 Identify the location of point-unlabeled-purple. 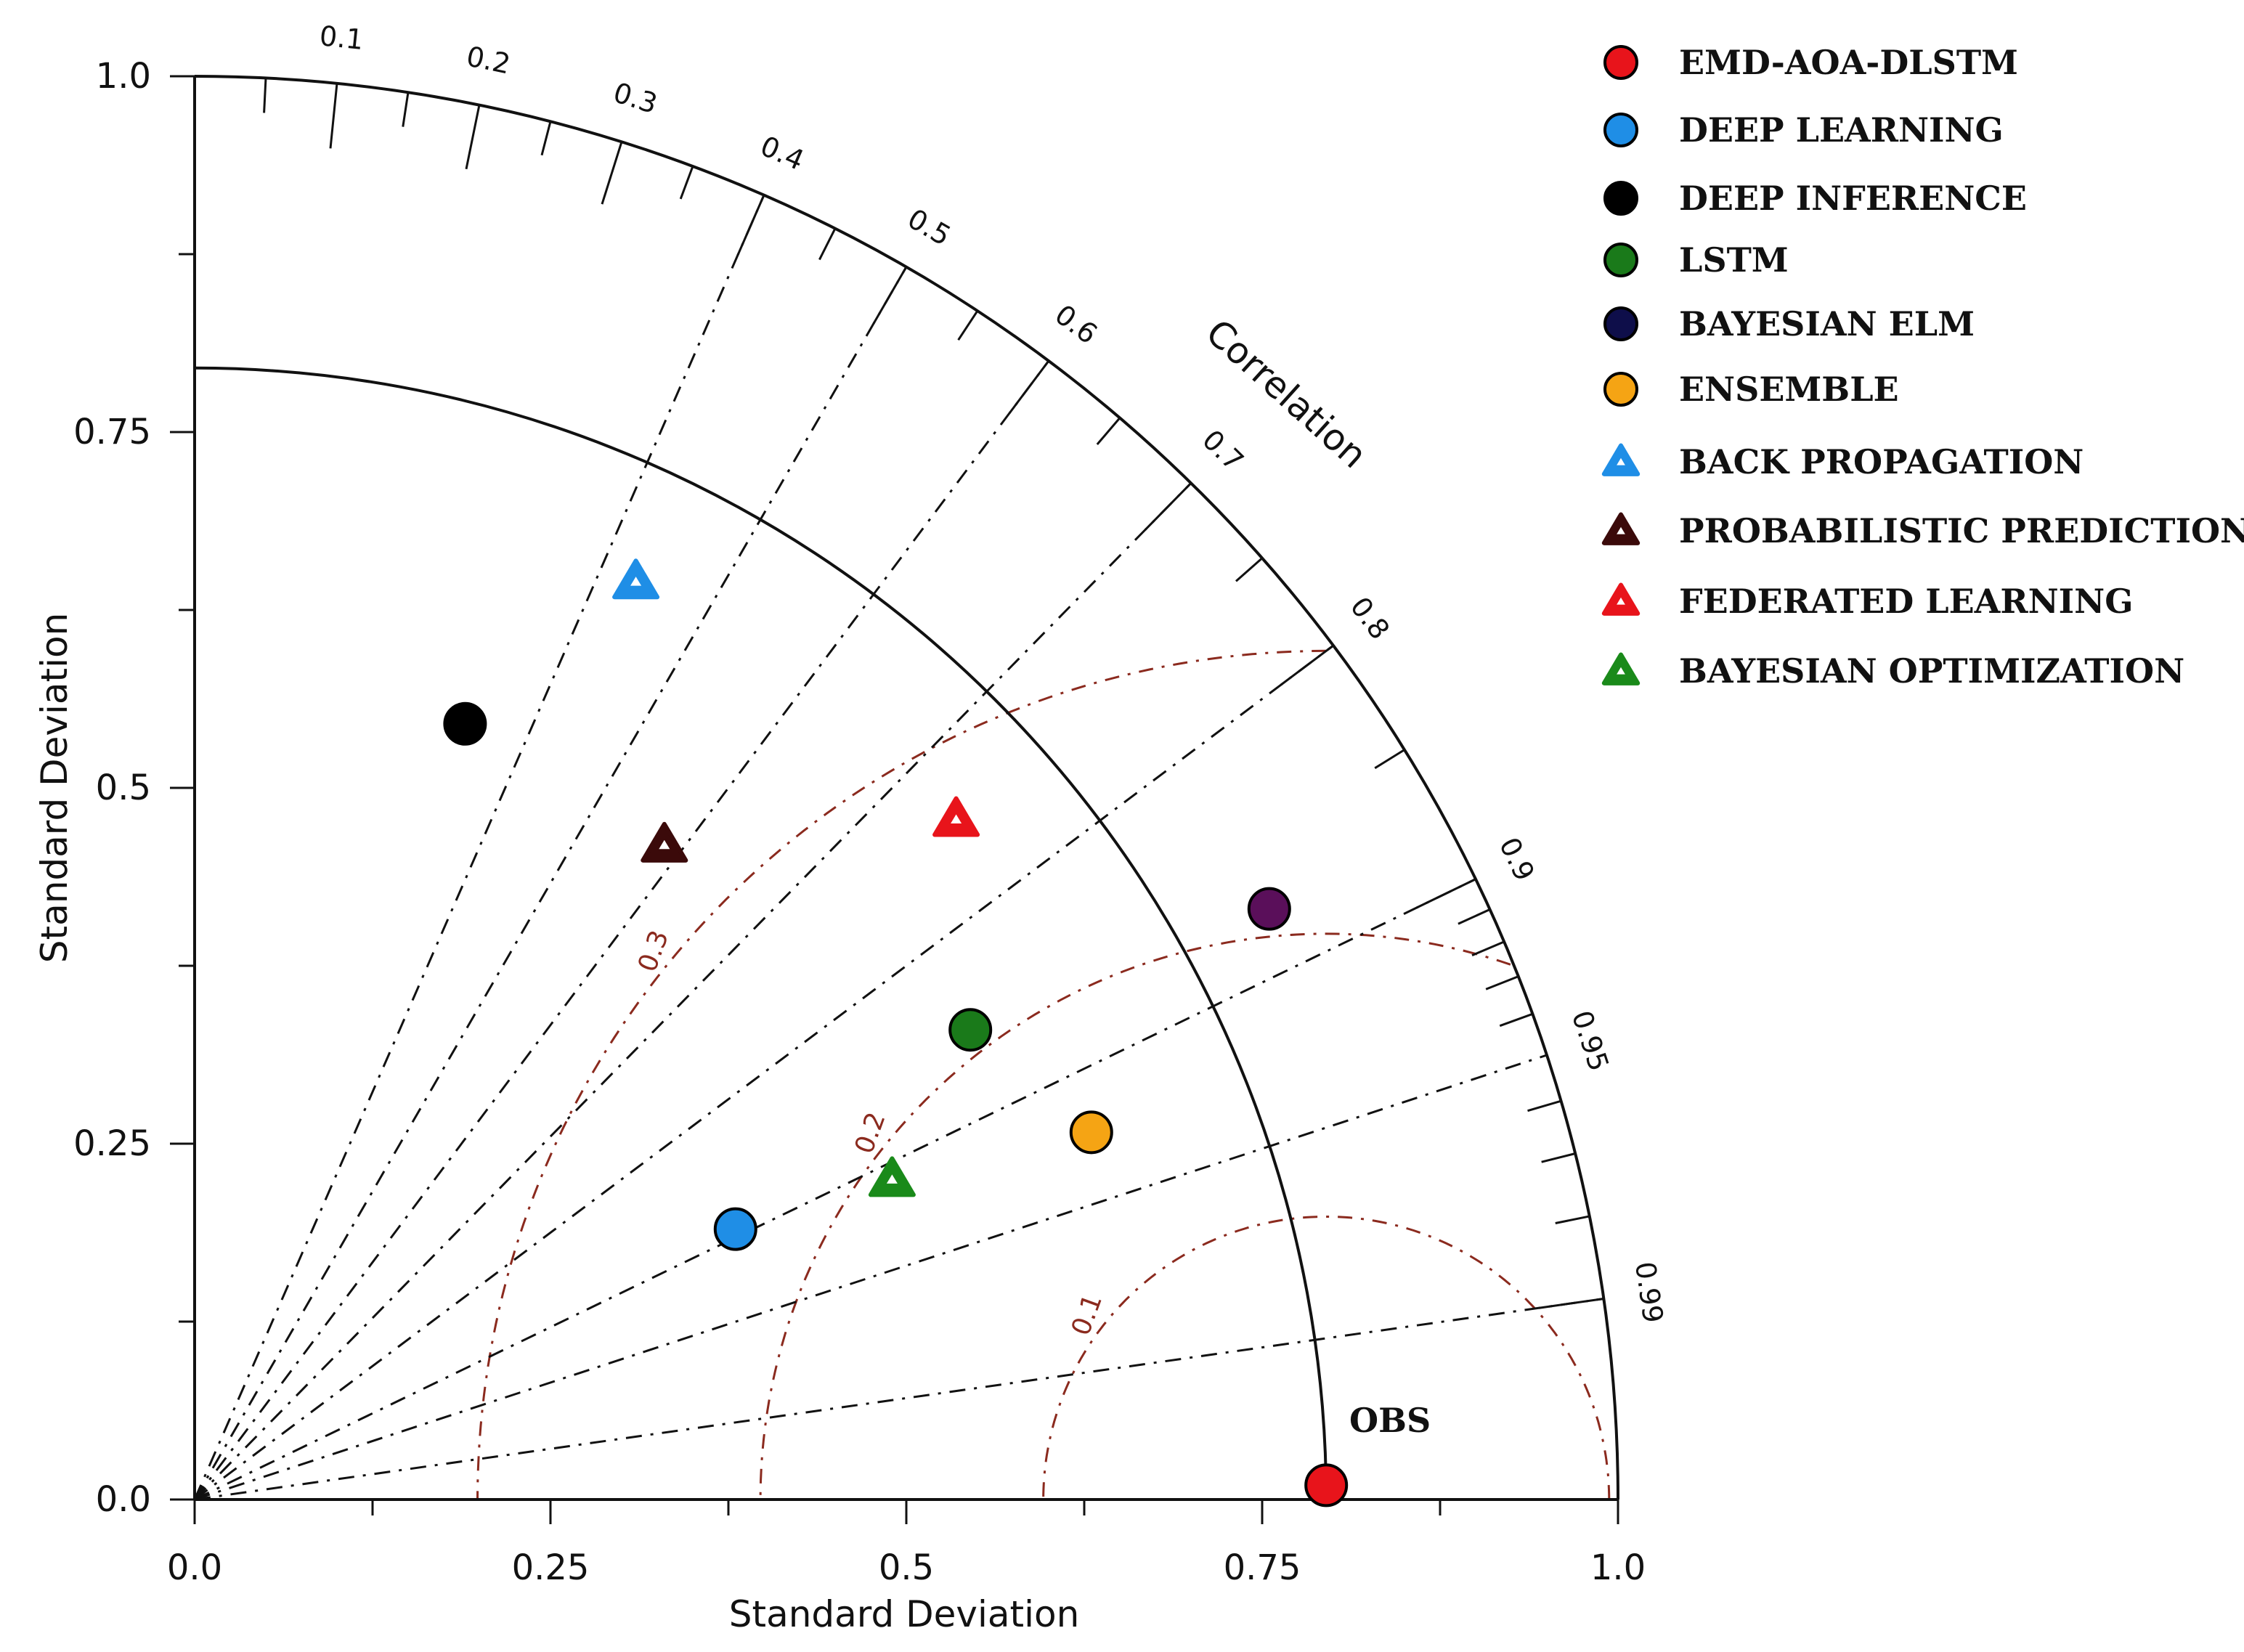
(1269, 909).